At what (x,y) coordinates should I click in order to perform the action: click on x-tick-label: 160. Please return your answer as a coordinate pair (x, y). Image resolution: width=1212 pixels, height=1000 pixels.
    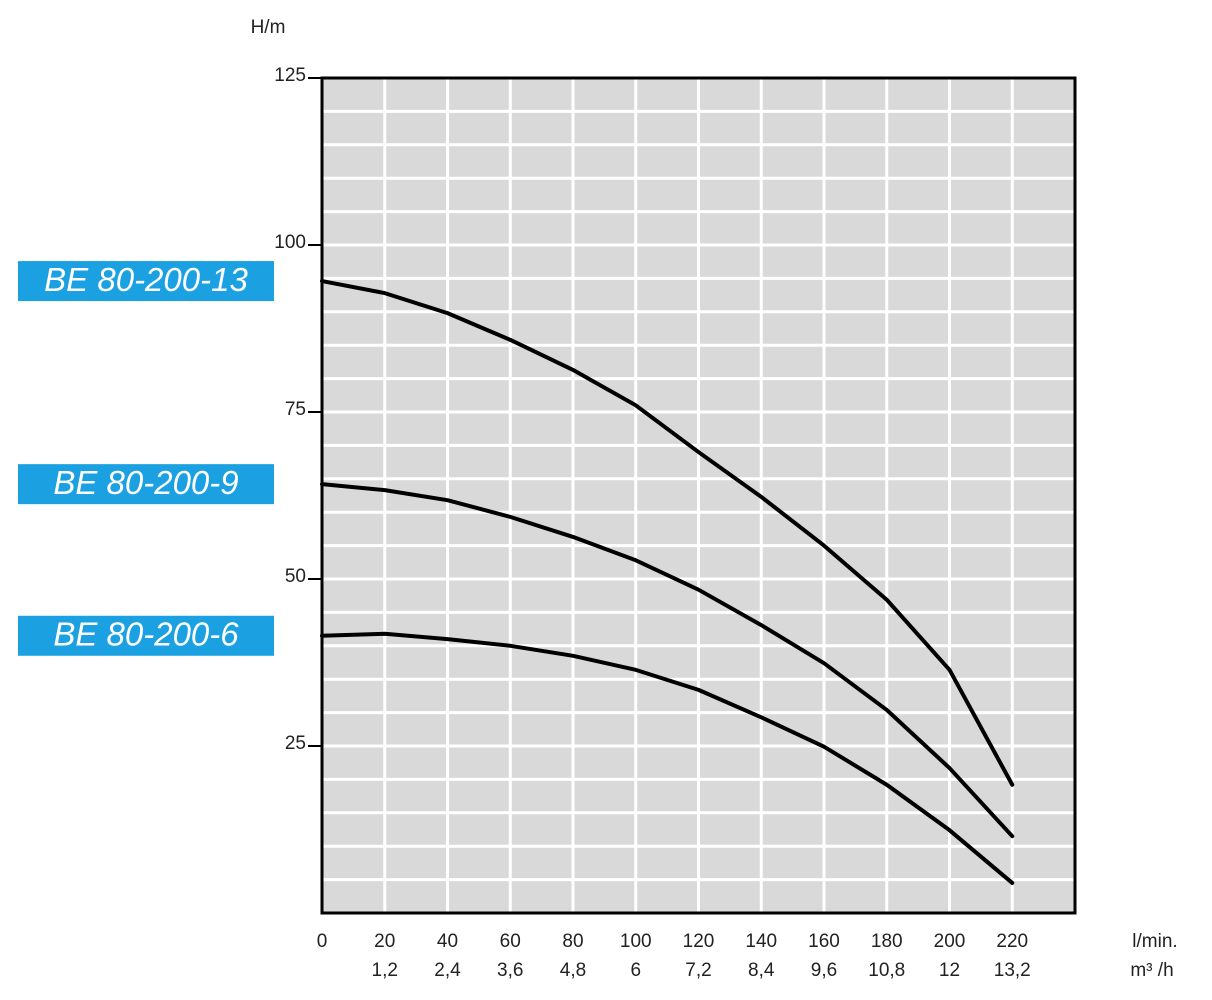
    Looking at the image, I should click on (824, 941).